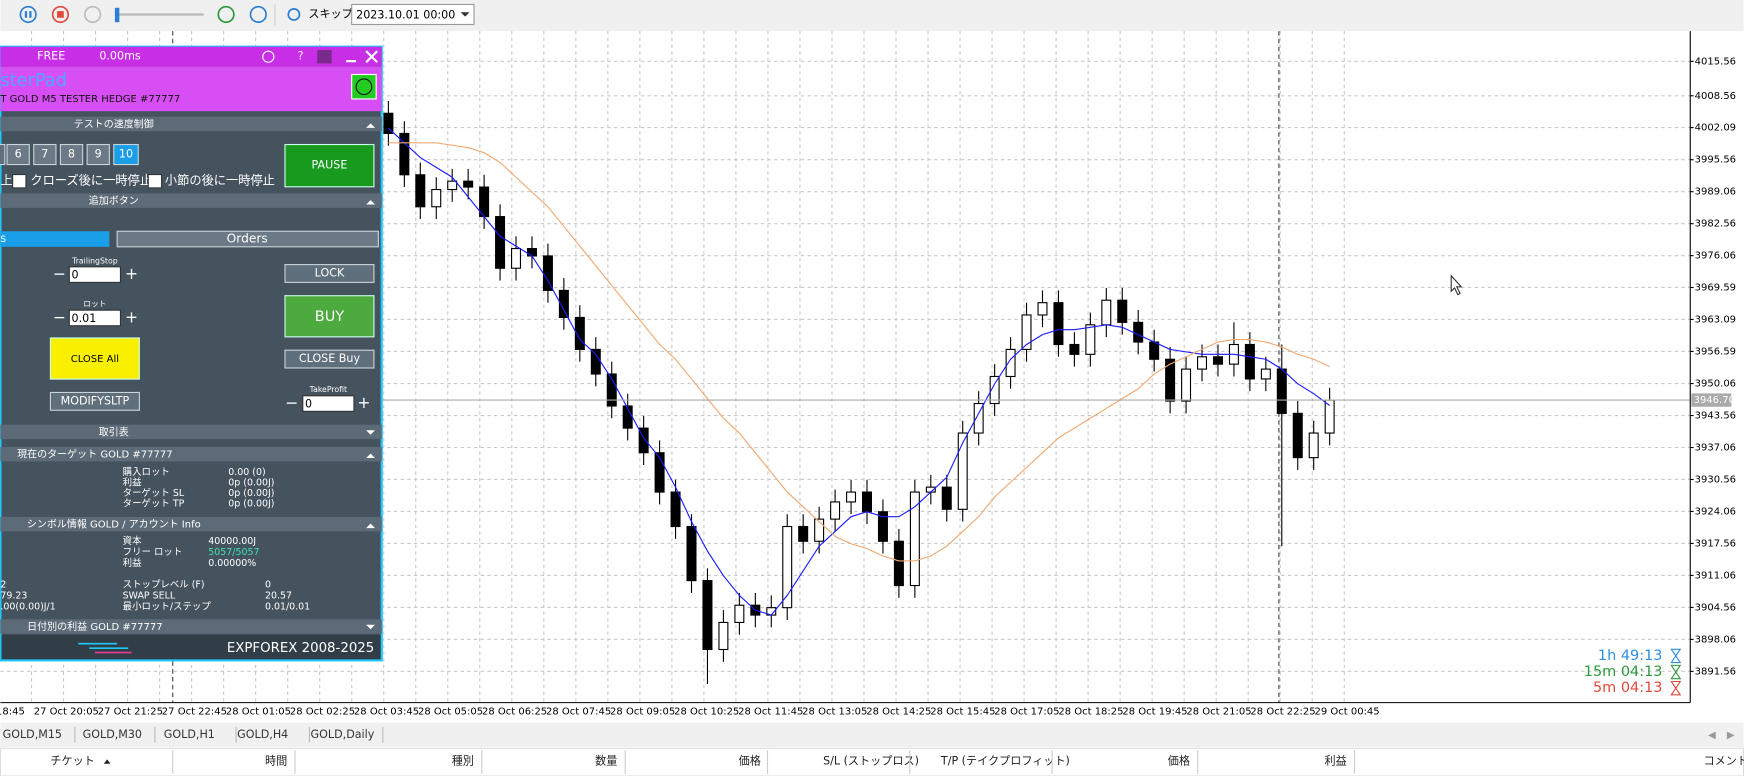 The width and height of the screenshot is (1744, 776). Describe the element at coordinates (94, 401) in the screenshot. I see `modify-button` at that location.